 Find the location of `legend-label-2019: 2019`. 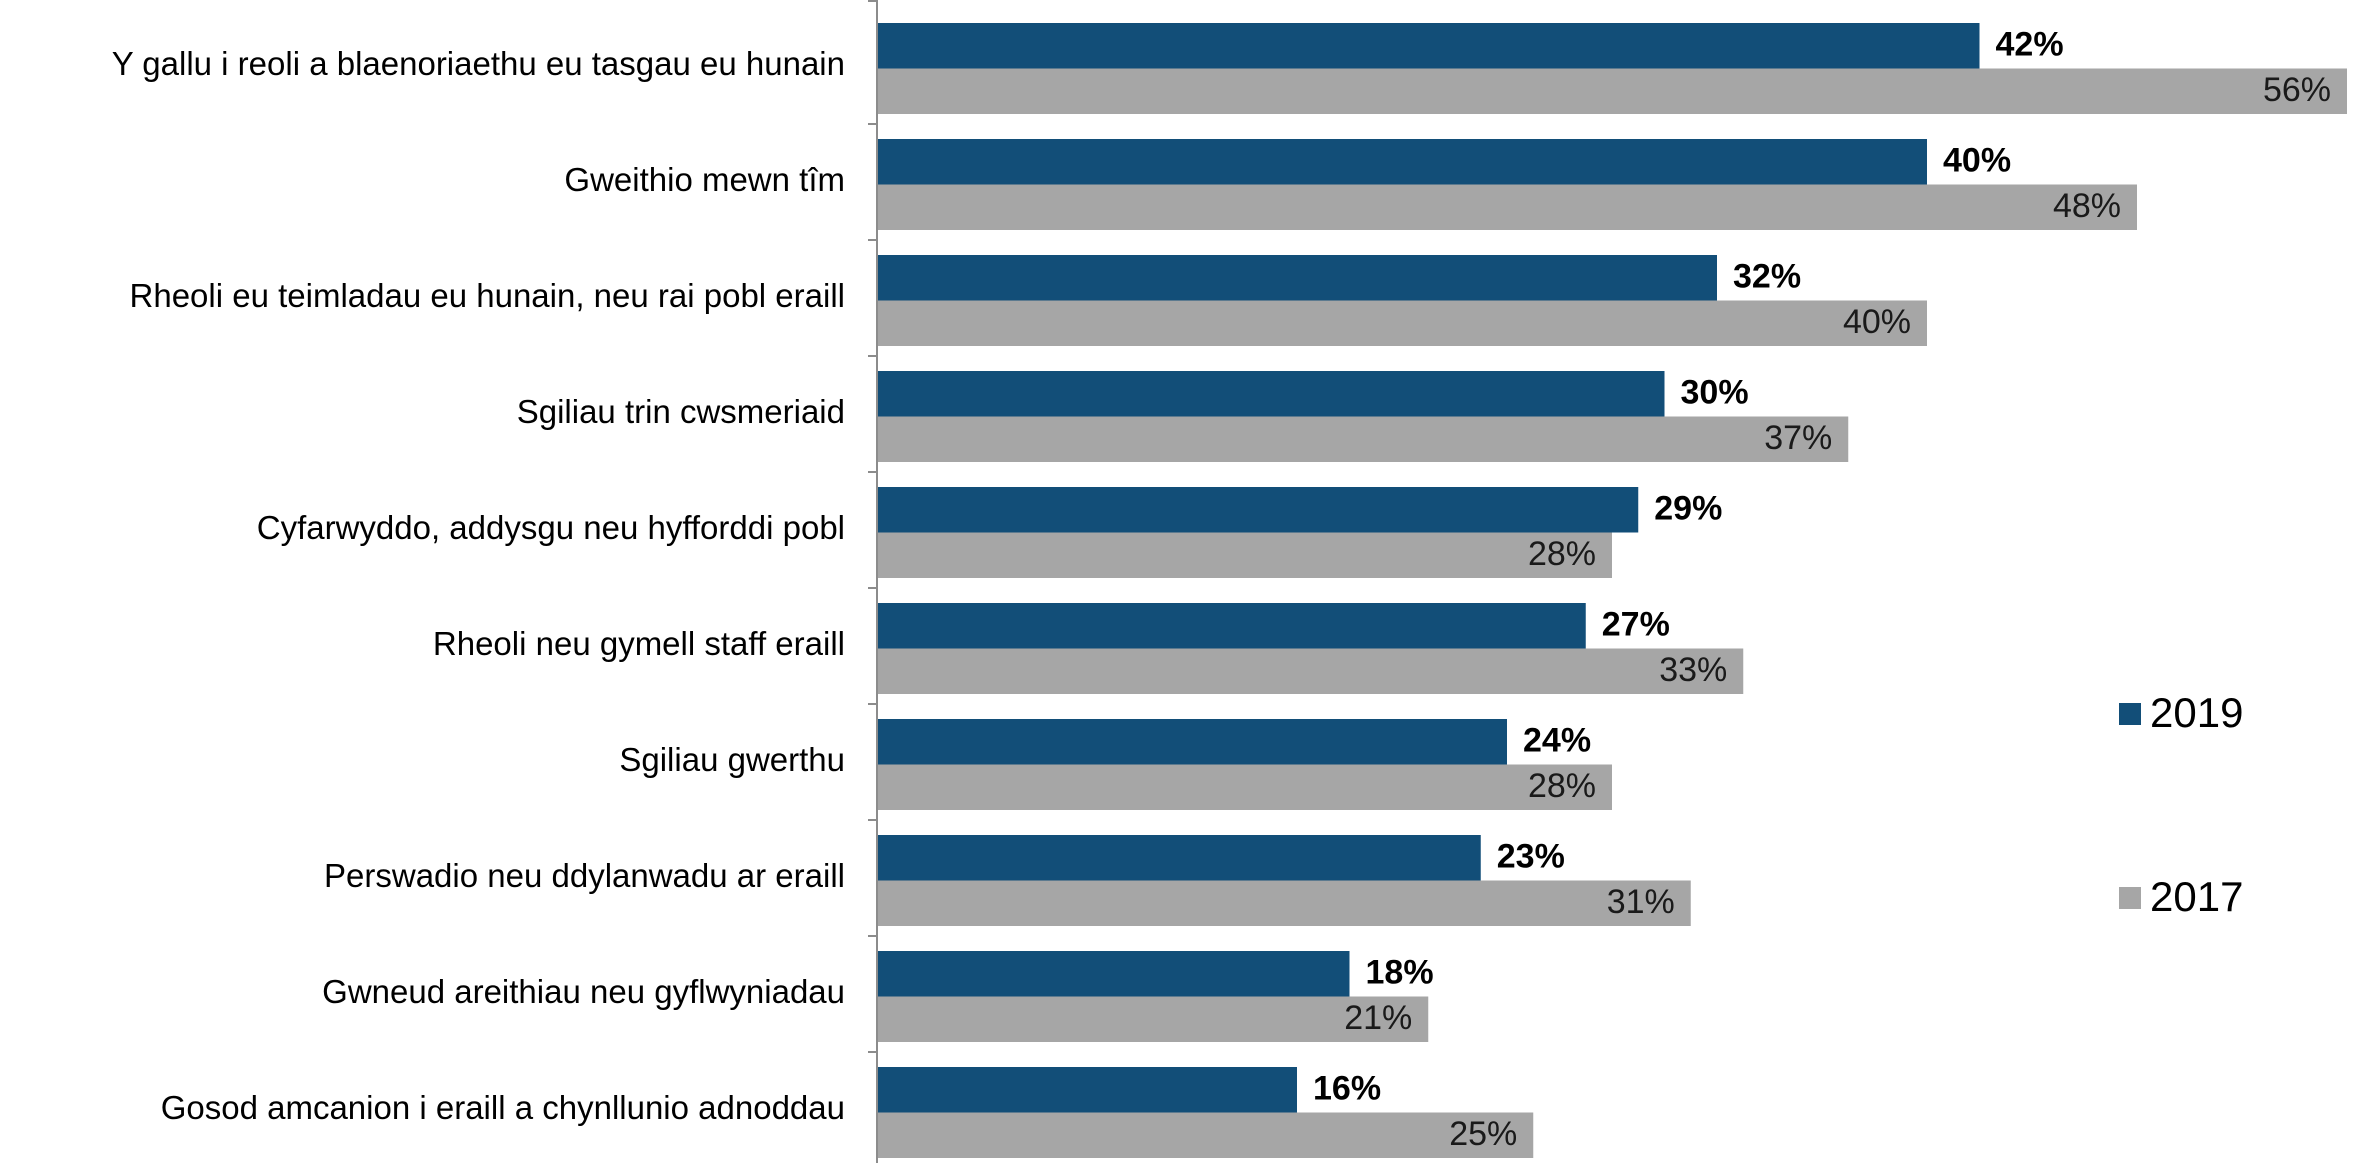

legend-label-2019: 2019 is located at coordinates (2196, 712).